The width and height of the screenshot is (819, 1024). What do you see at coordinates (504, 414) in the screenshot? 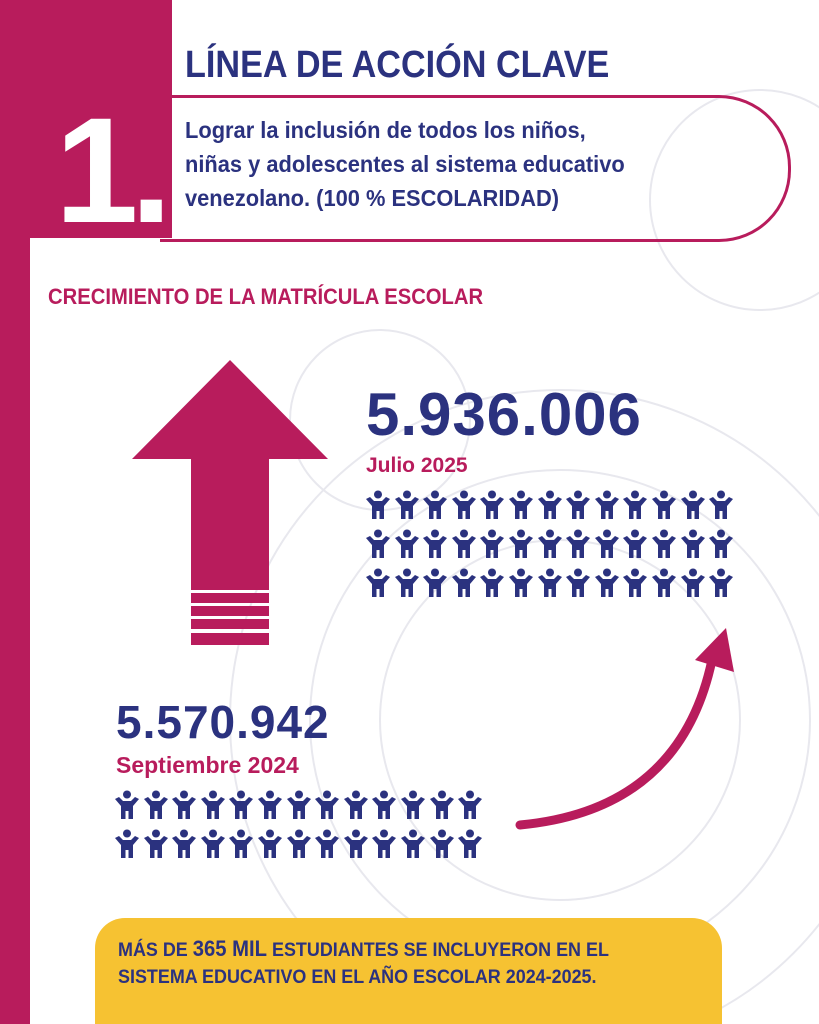
I see `current-enrollment-value: 5.936.006` at bounding box center [504, 414].